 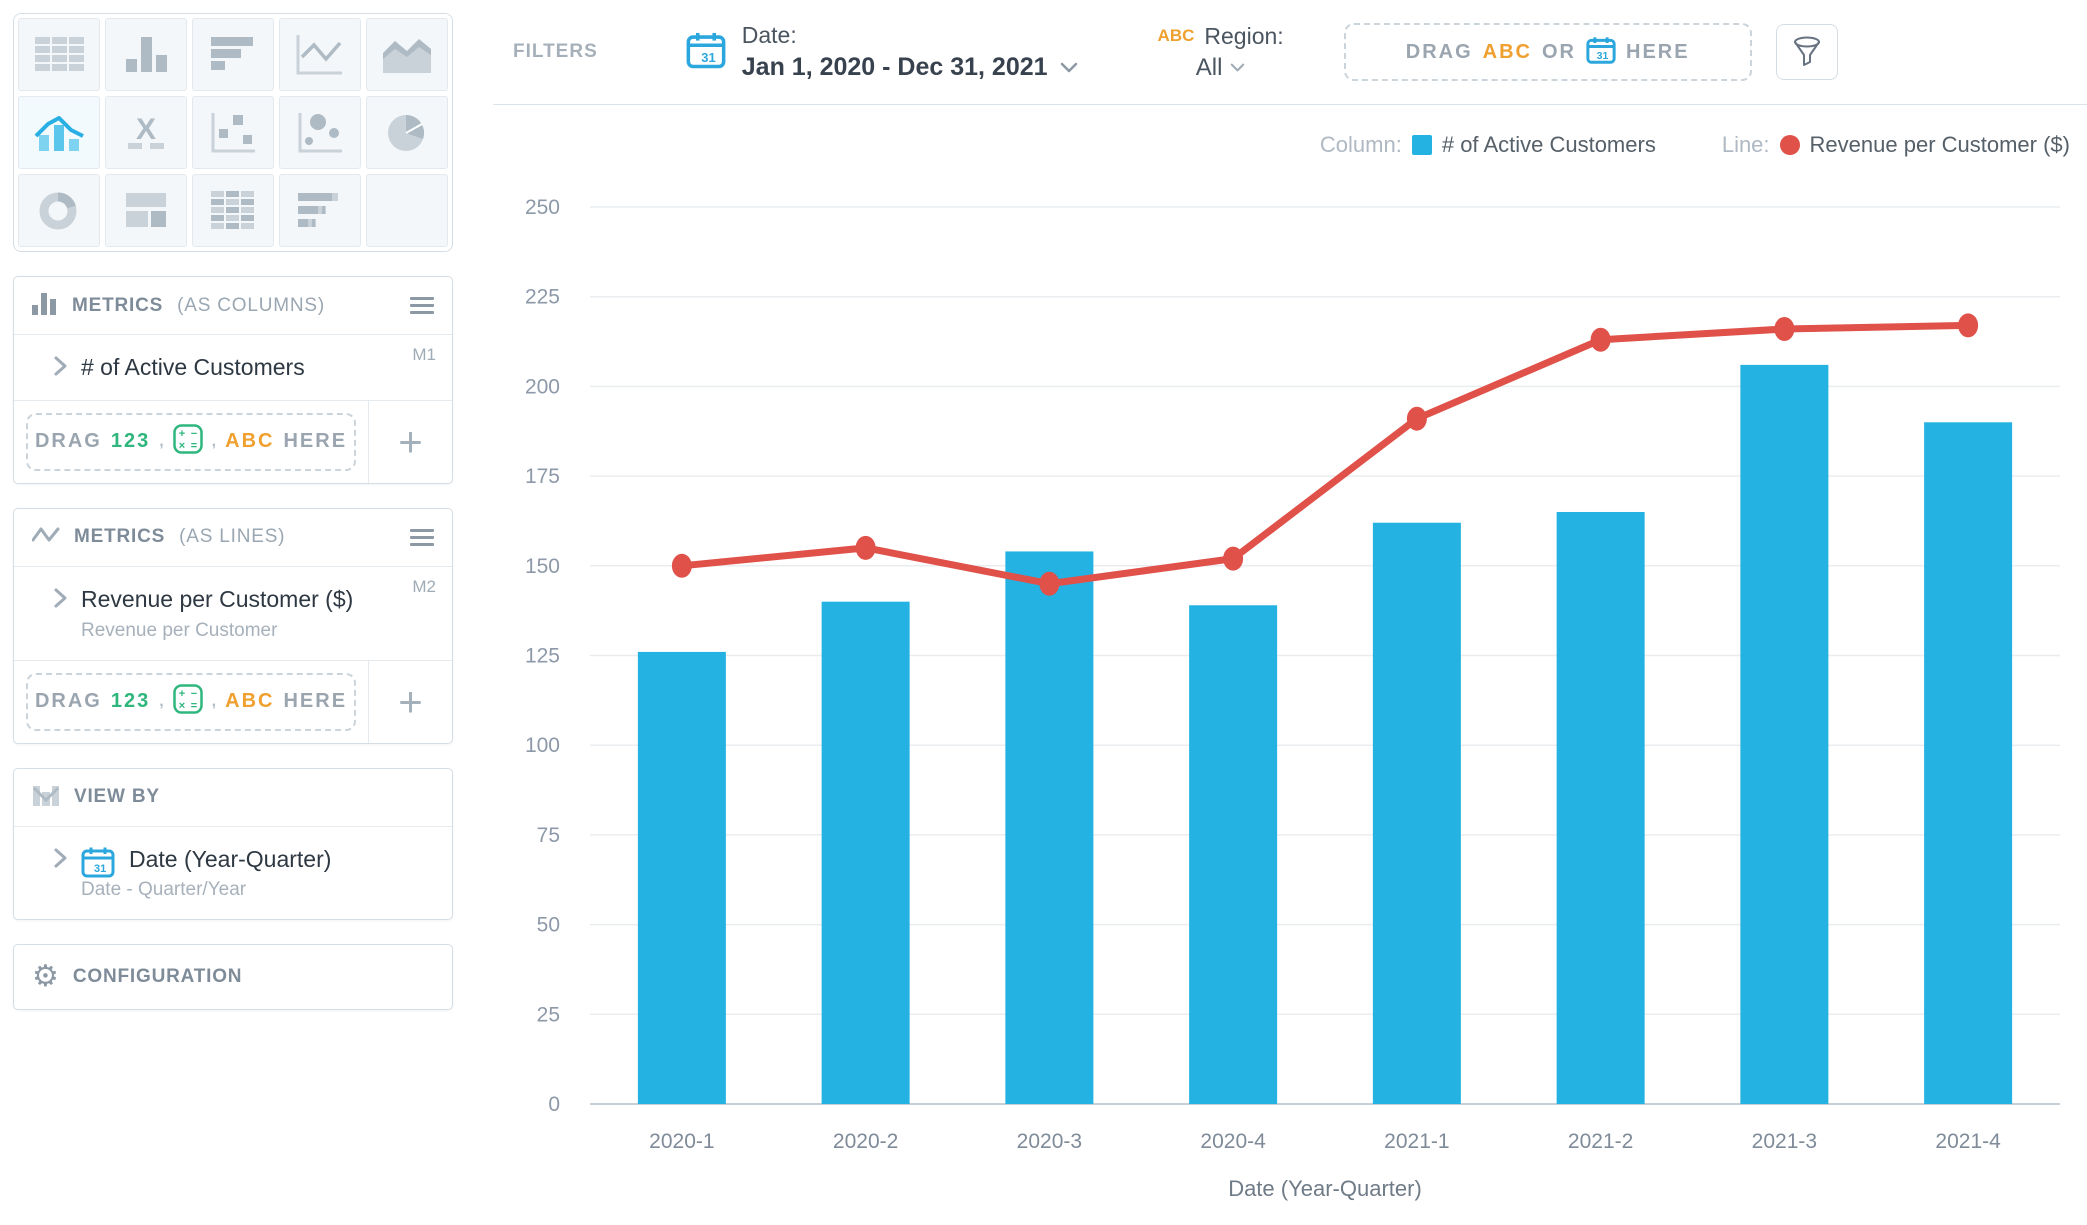 What do you see at coordinates (45, 305) in the screenshot?
I see `column-chart-icon` at bounding box center [45, 305].